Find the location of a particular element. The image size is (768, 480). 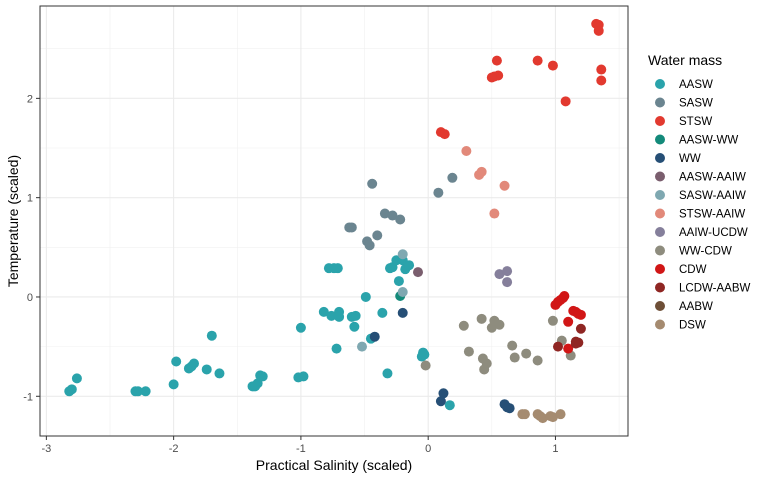

legend-key-stsw-aaiw is located at coordinates (660, 213).